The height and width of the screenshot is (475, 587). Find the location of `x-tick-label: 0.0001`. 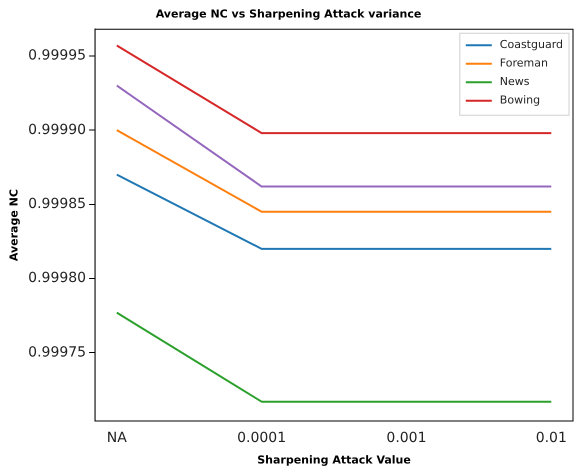

x-tick-label: 0.0001 is located at coordinates (261, 438).